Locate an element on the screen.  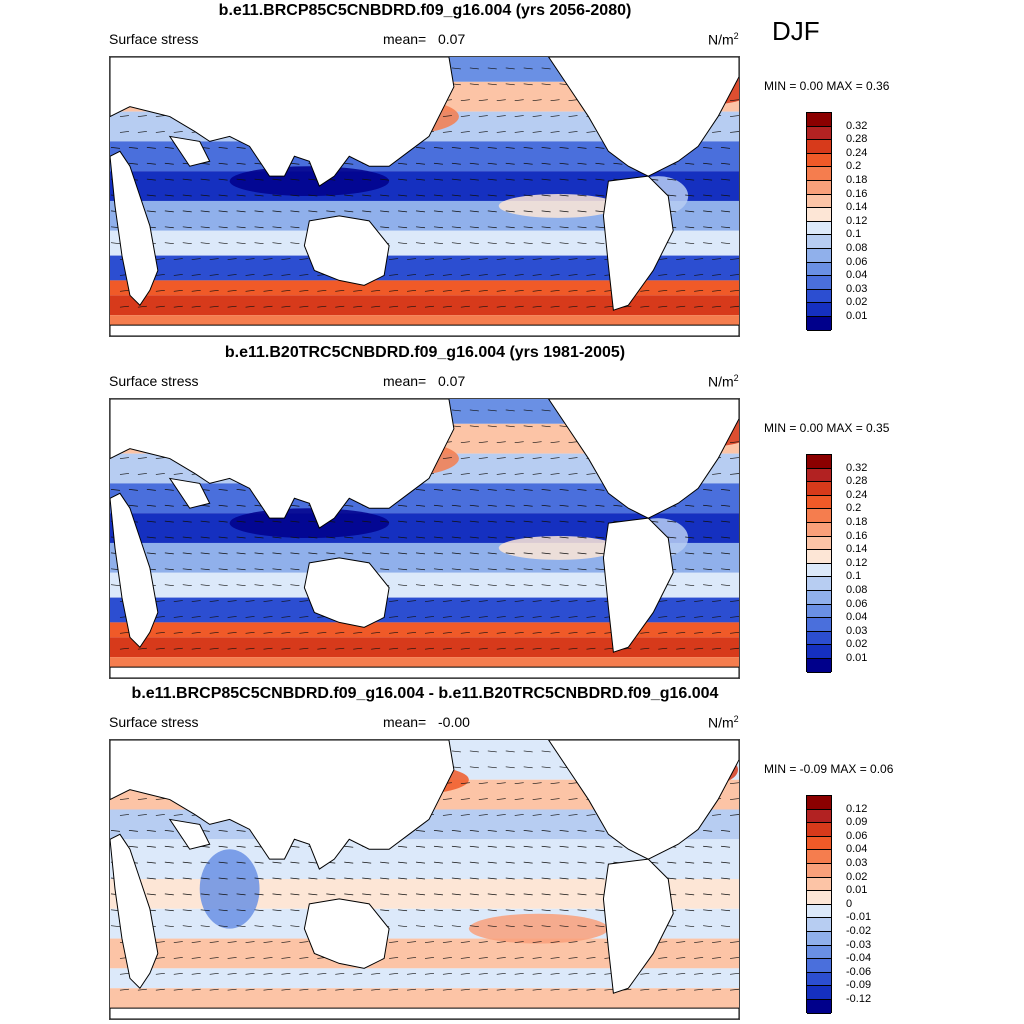
color-bar-tick-label: 0.16 is located at coordinates (857, 535).